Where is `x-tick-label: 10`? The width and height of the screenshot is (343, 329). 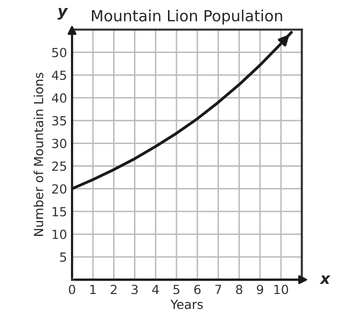
x-tick-label: 10 is located at coordinates (281, 289).